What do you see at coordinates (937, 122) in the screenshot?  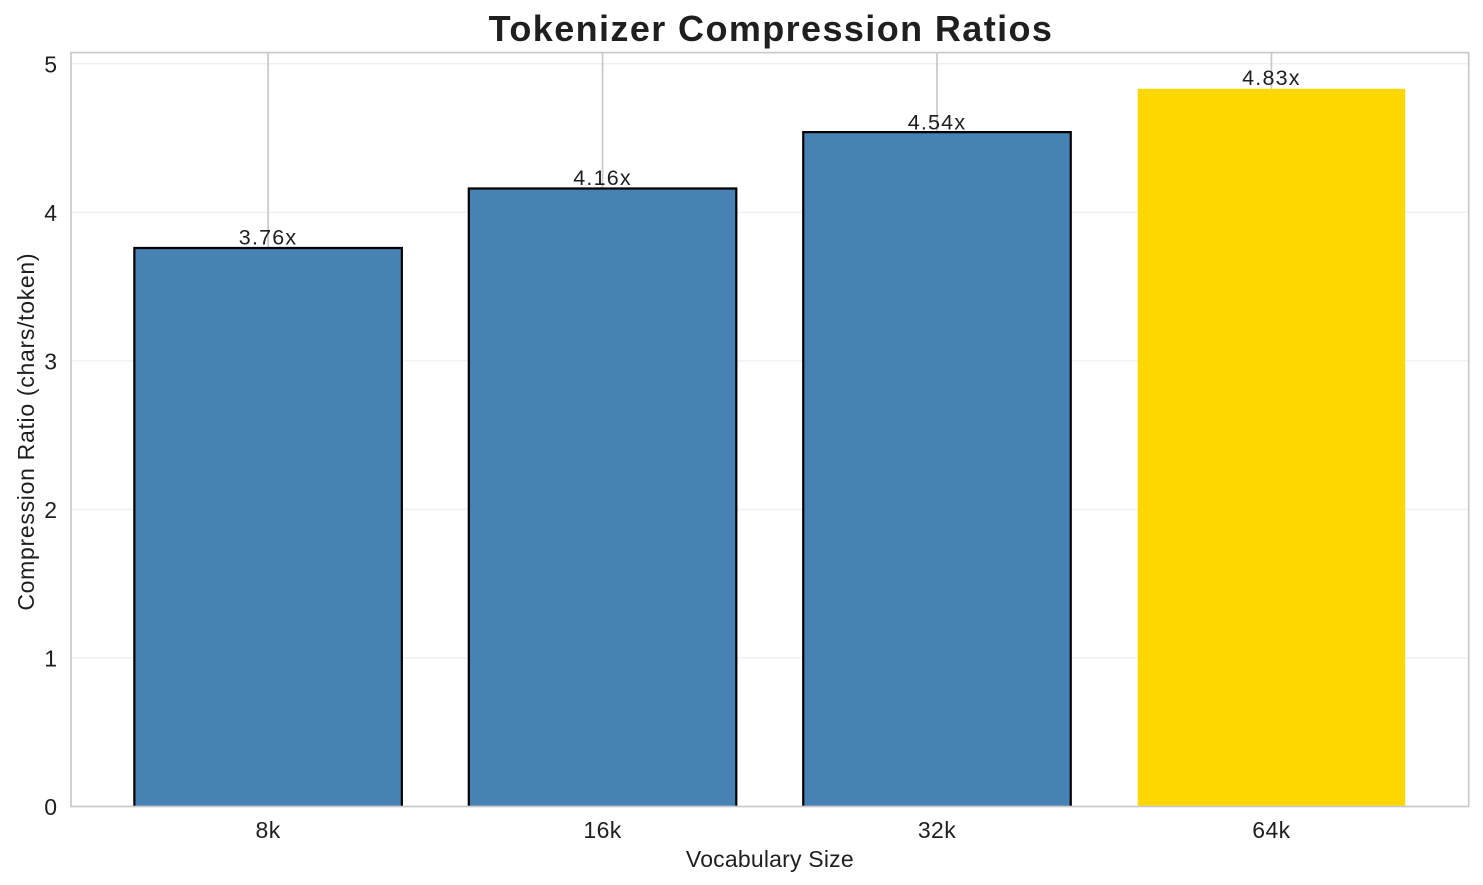 I see `svg-text: 4.54x` at bounding box center [937, 122].